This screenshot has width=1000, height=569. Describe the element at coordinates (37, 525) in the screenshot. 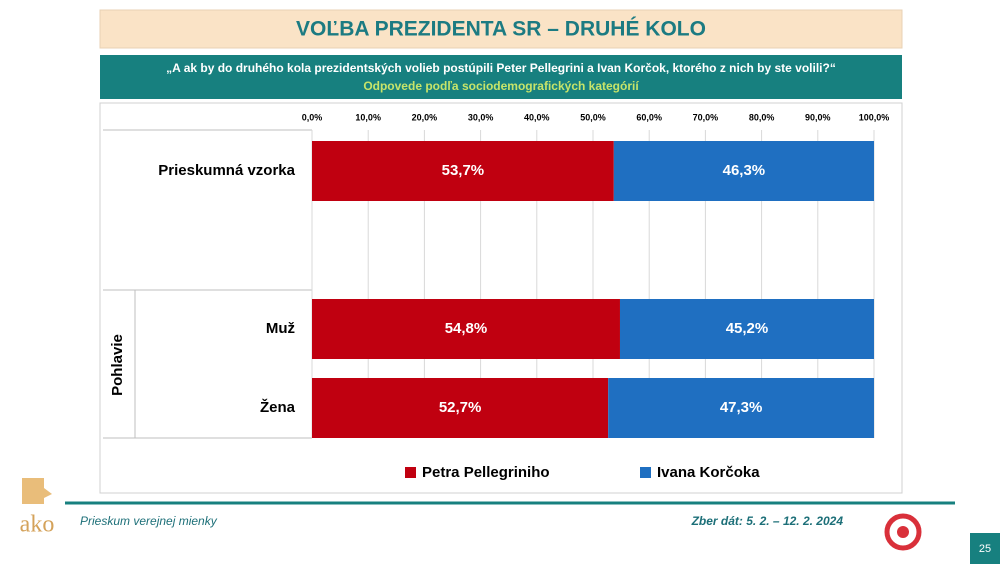

I see `logo-text: ako` at that location.